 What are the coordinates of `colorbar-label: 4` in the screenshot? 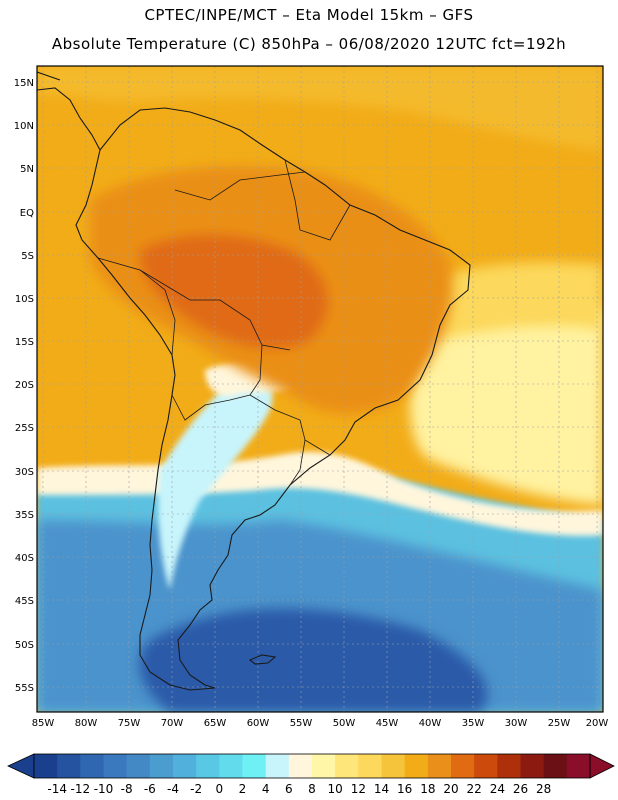 It's located at (266, 789).